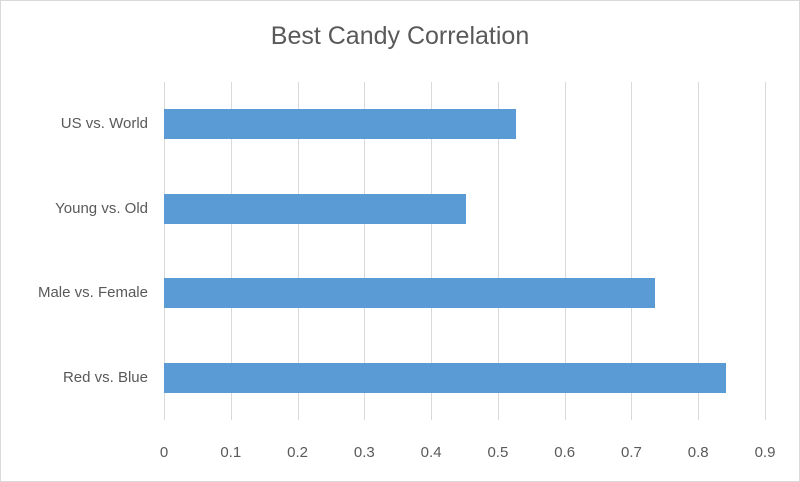 This screenshot has height=482, width=800. I want to click on category-label: Red vs. Blue, so click(105, 377).